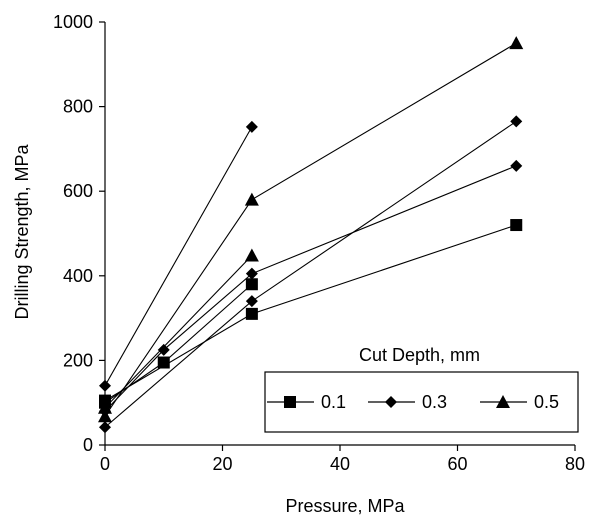 The width and height of the screenshot is (593, 518). I want to click on legend-item-0.1: 0.1, so click(306, 402).